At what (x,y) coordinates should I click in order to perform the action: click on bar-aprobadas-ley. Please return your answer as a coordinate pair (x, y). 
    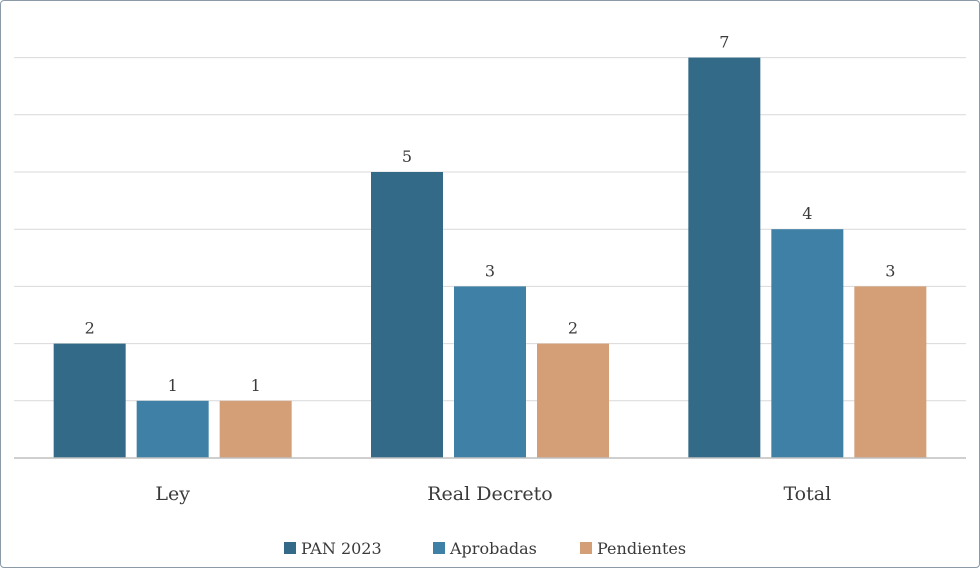
    Looking at the image, I should click on (172, 429).